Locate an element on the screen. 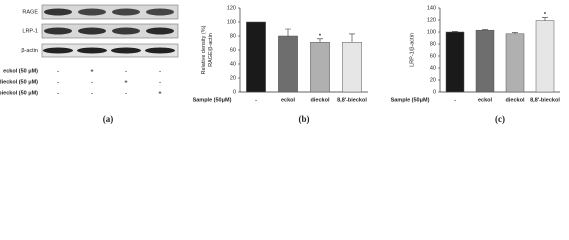  y-tick-label: 140 is located at coordinates (431, 8).